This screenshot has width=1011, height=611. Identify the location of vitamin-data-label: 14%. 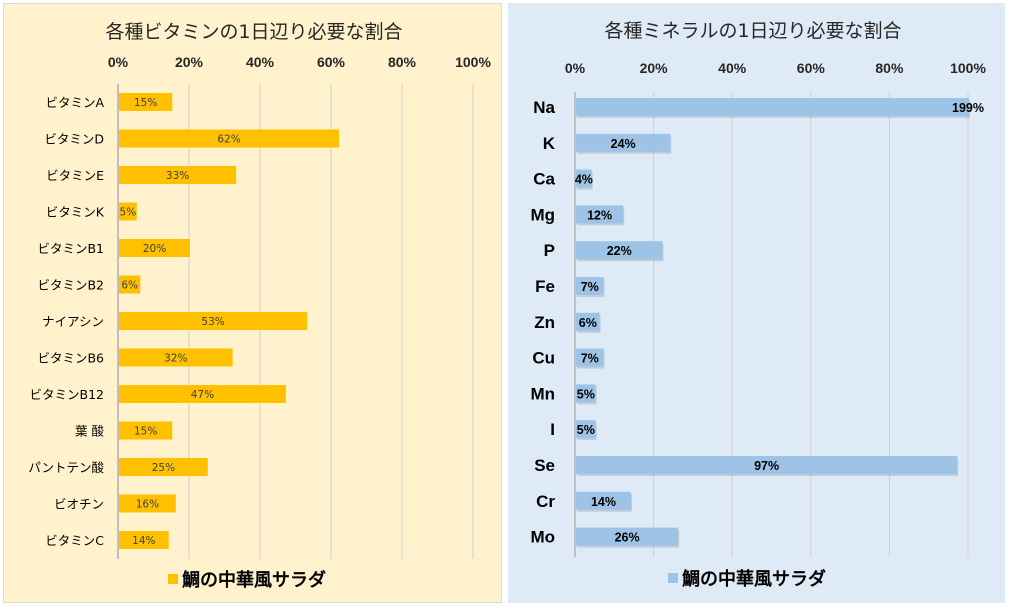
(143, 541).